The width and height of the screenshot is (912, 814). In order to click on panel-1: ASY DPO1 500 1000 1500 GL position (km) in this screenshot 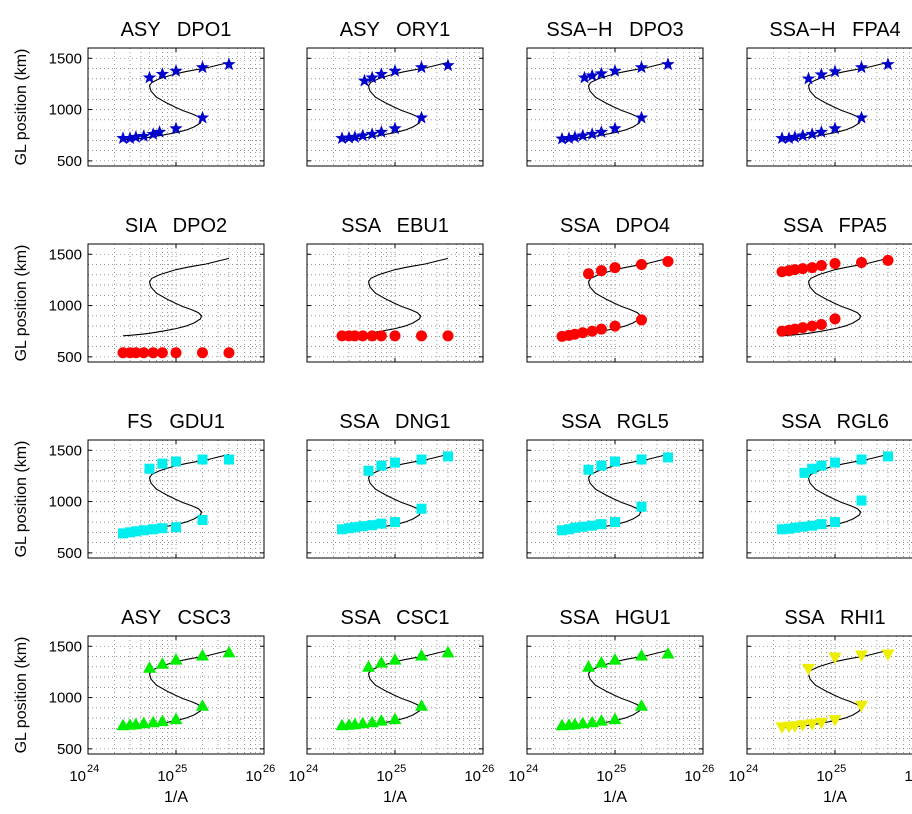, I will do `click(139, 94)`.